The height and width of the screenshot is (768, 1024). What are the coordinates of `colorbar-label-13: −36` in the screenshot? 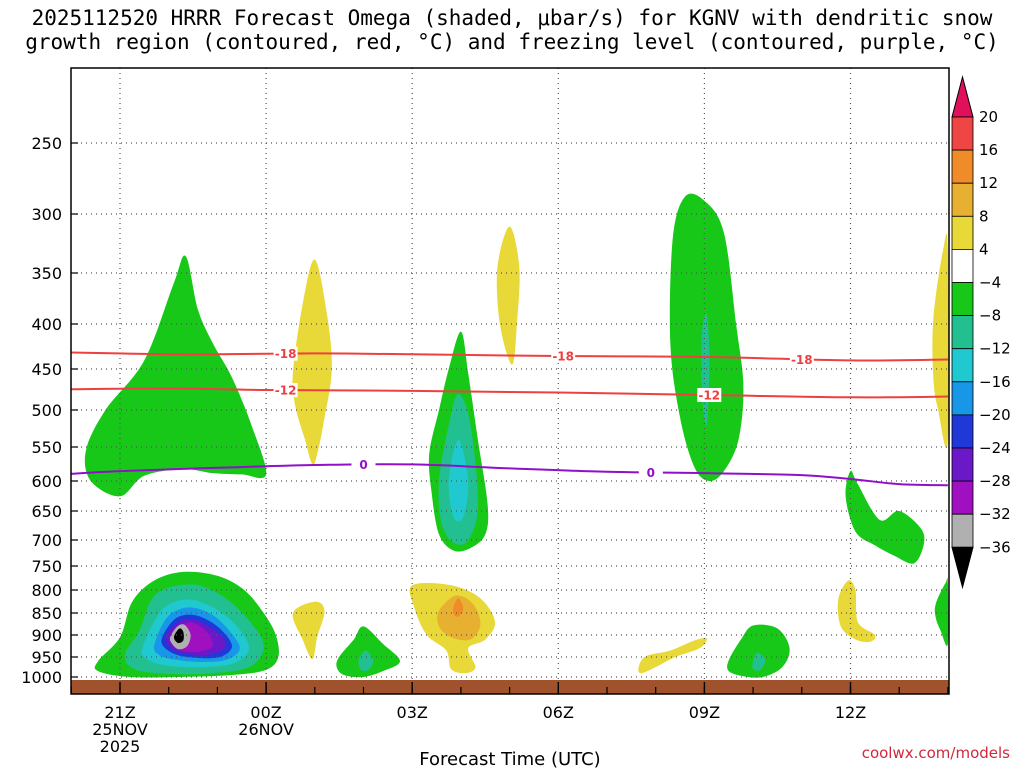 It's located at (995, 547).